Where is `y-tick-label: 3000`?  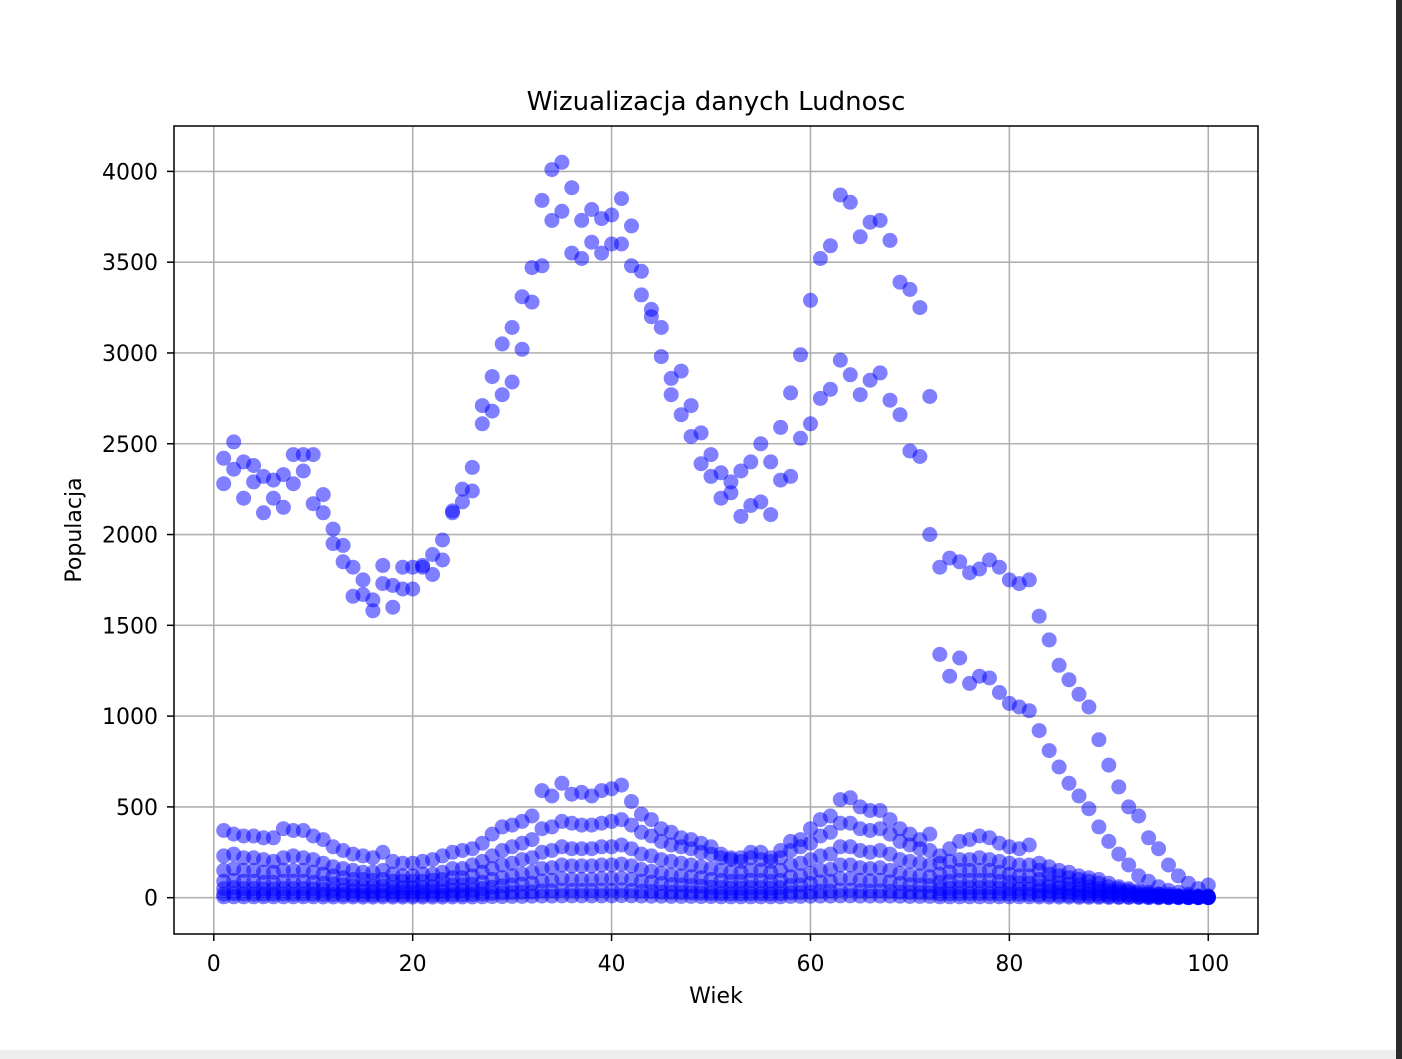 y-tick-label: 3000 is located at coordinates (130, 354).